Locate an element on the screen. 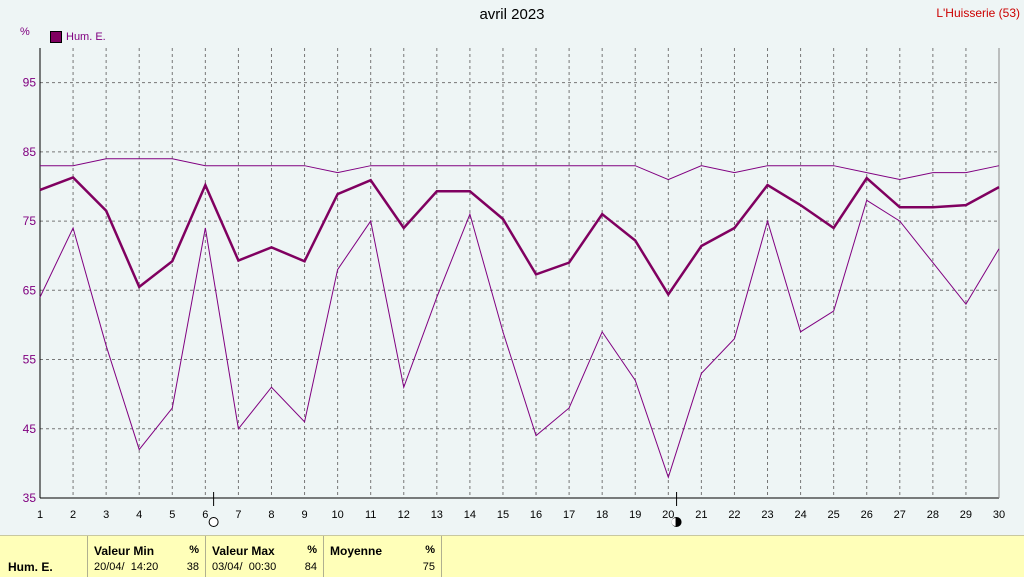  day-markers is located at coordinates (445, 509).